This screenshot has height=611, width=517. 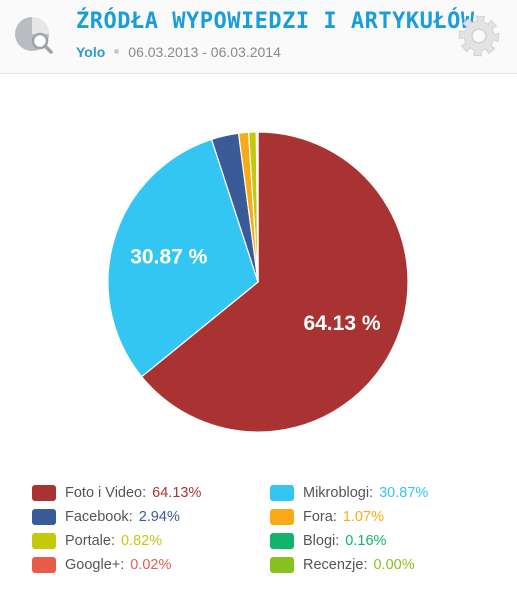 What do you see at coordinates (204, 52) in the screenshot?
I see `date-range: 06.03.2013 - 06.03.2014` at bounding box center [204, 52].